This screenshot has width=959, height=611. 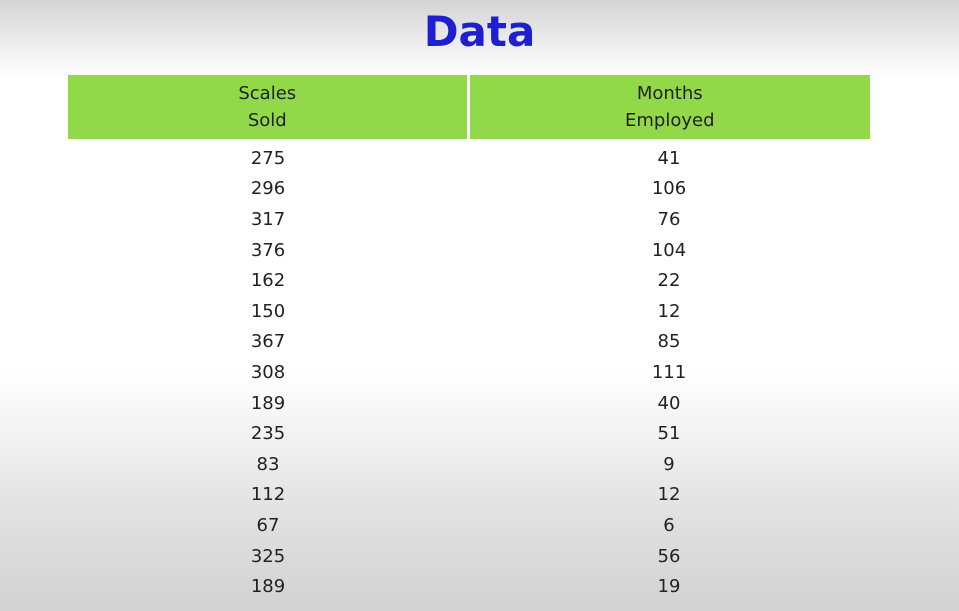 What do you see at coordinates (268, 219) in the screenshot?
I see `cell-scales-sold: 317` at bounding box center [268, 219].